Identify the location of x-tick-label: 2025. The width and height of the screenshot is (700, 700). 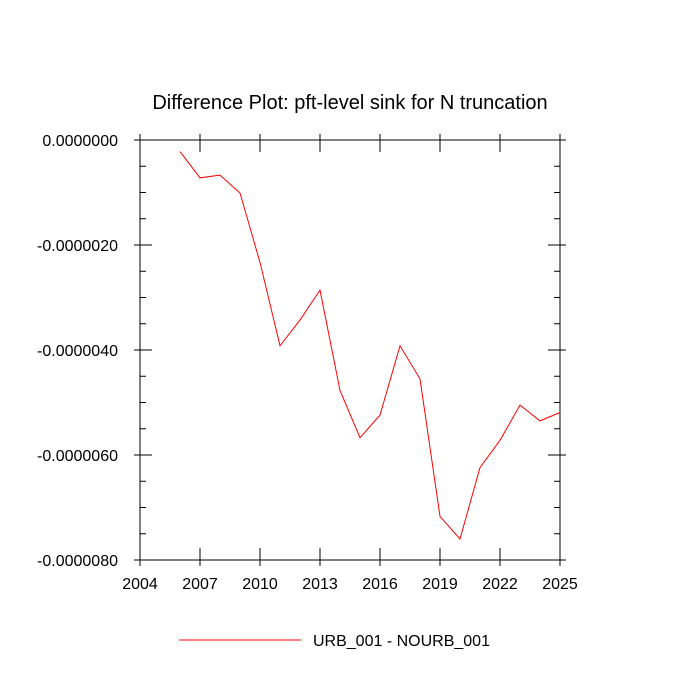
(560, 584).